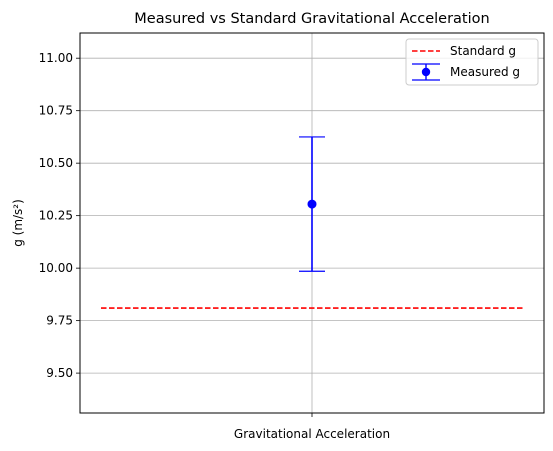  What do you see at coordinates (56, 268) in the screenshot?
I see `y-tick-label: 10.00` at bounding box center [56, 268].